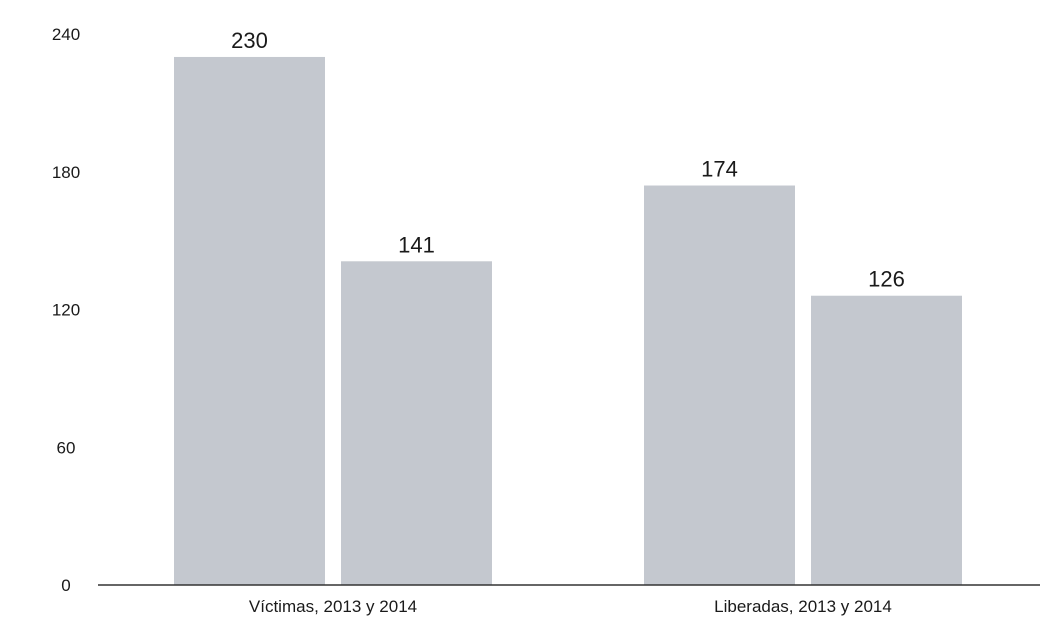 Image resolution: width=1050 pixels, height=619 pixels. Describe the element at coordinates (803, 606) in the screenshot. I see `category-label: Liberadas, 2013 y 2014` at that location.